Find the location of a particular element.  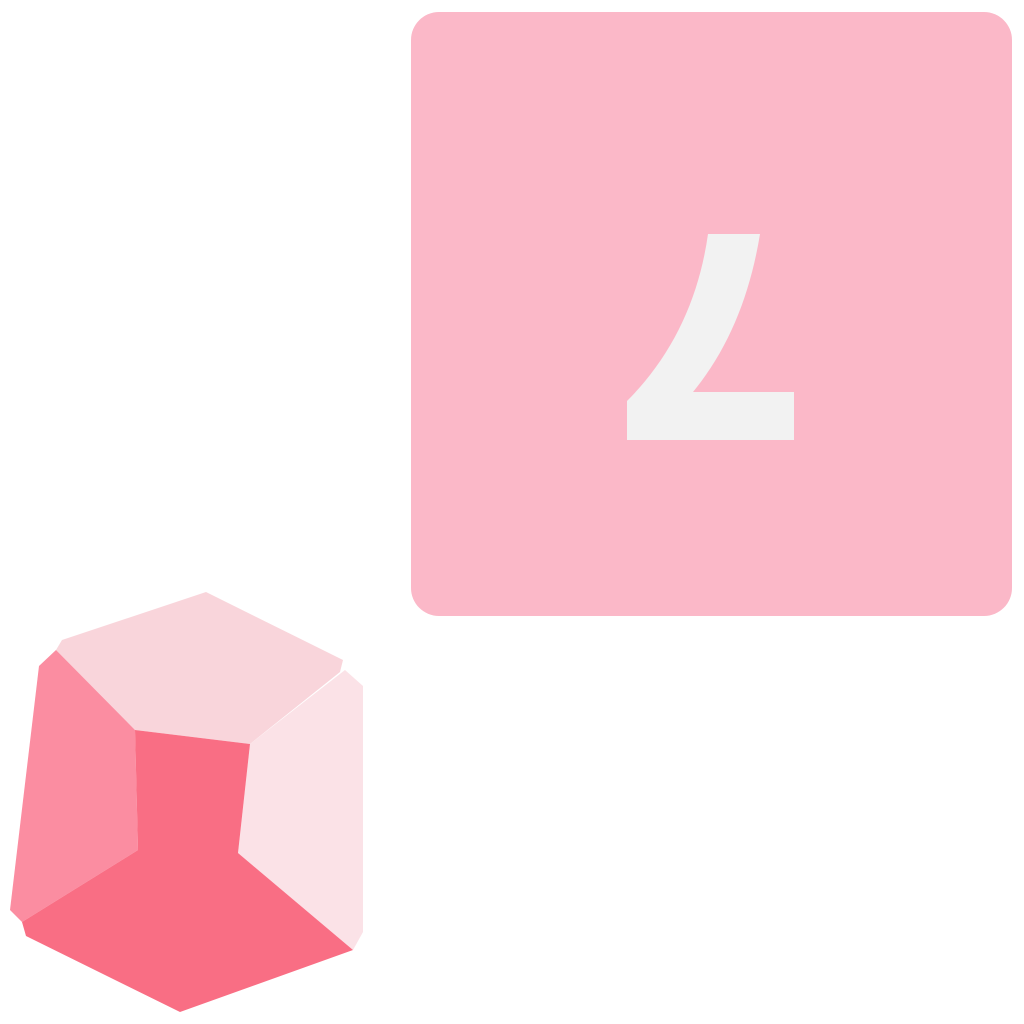

upside-down-digit-glyph is located at coordinates (710, 337).